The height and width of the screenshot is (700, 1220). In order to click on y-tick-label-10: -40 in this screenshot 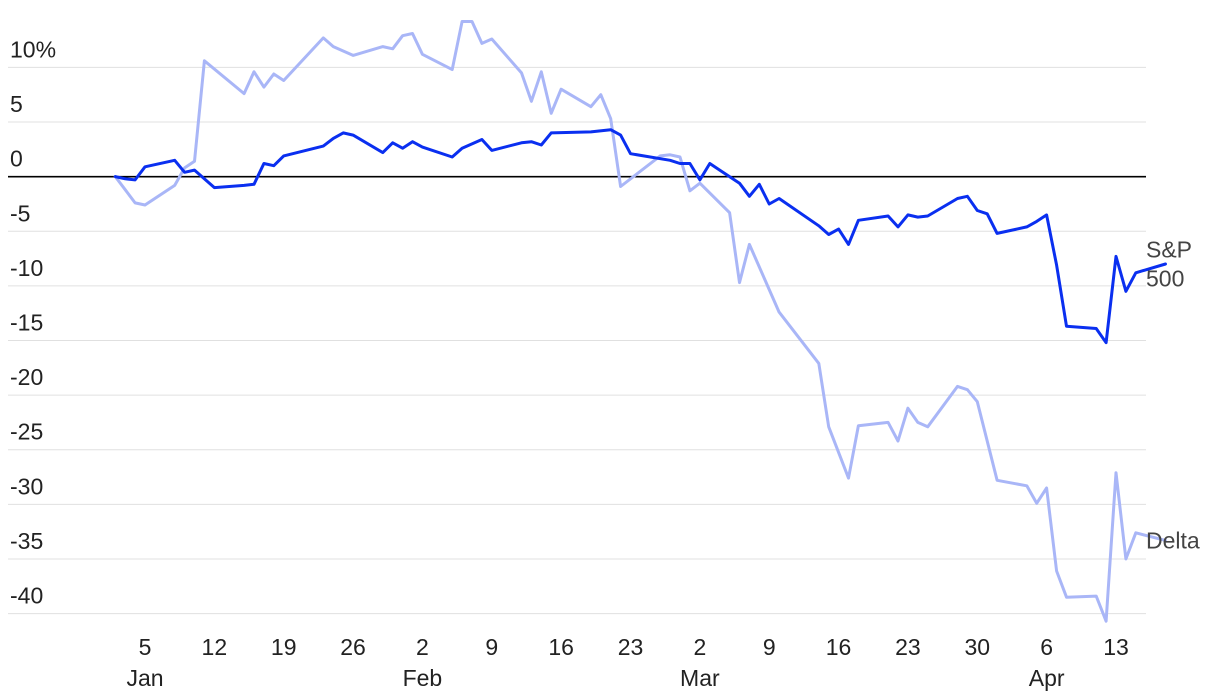, I will do `click(26, 596)`.